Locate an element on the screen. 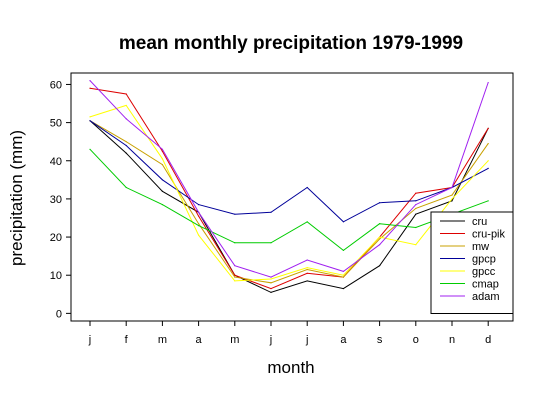 The height and width of the screenshot is (412, 550). legend-item: adam is located at coordinates (470, 297).